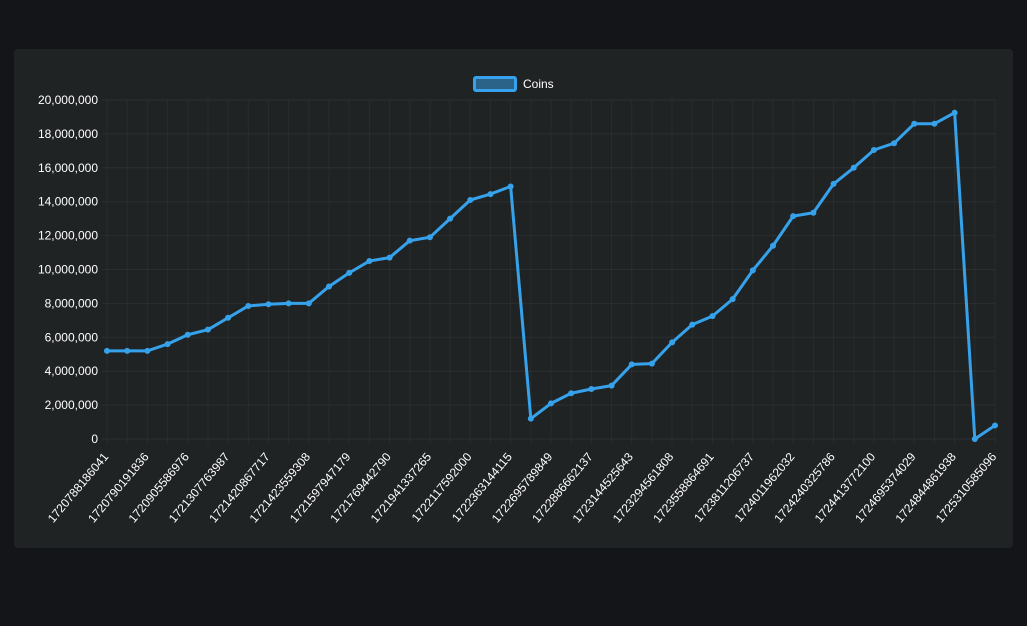 This screenshot has width=1027, height=626. What do you see at coordinates (72, 371) in the screenshot?
I see `y-tick-label: 4,000,000` at bounding box center [72, 371].